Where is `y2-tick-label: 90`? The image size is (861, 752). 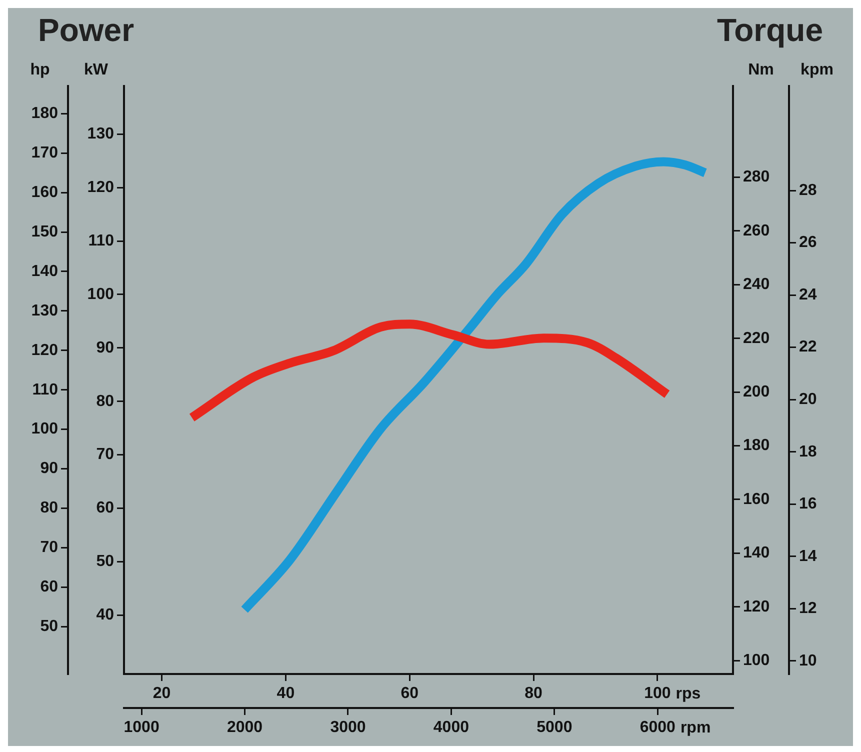 y2-tick-label: 90 is located at coordinates (105, 347).